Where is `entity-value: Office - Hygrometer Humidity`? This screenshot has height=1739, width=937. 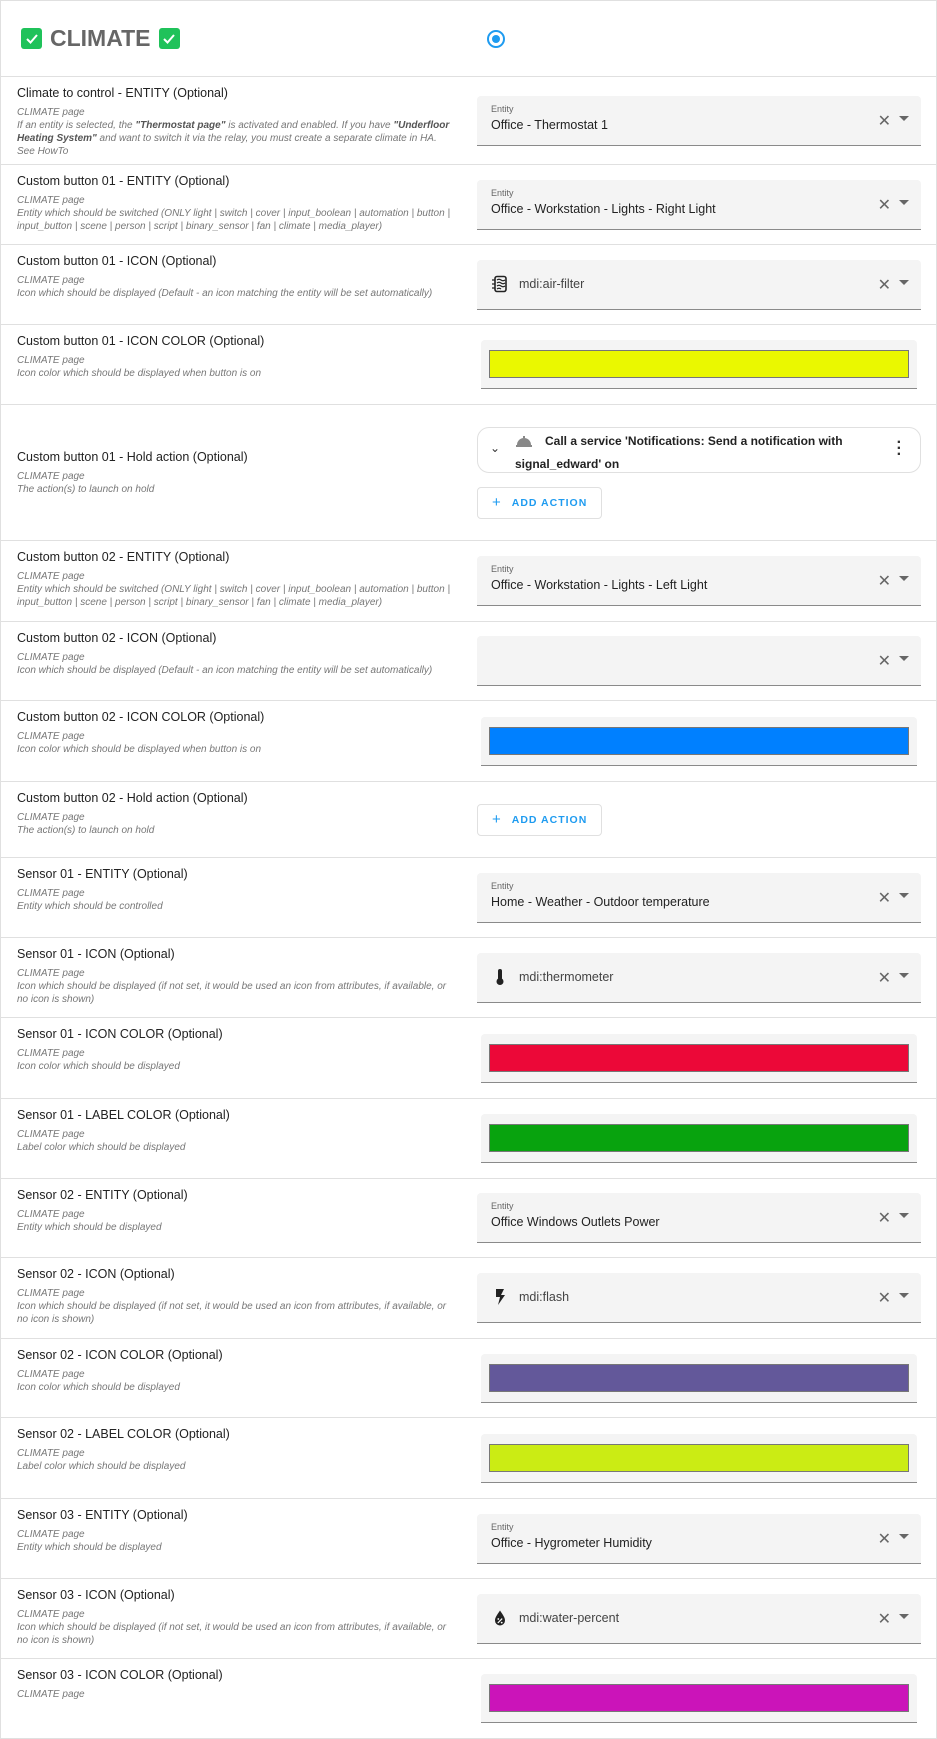 entity-value: Office - Hygrometer Humidity is located at coordinates (571, 1542).